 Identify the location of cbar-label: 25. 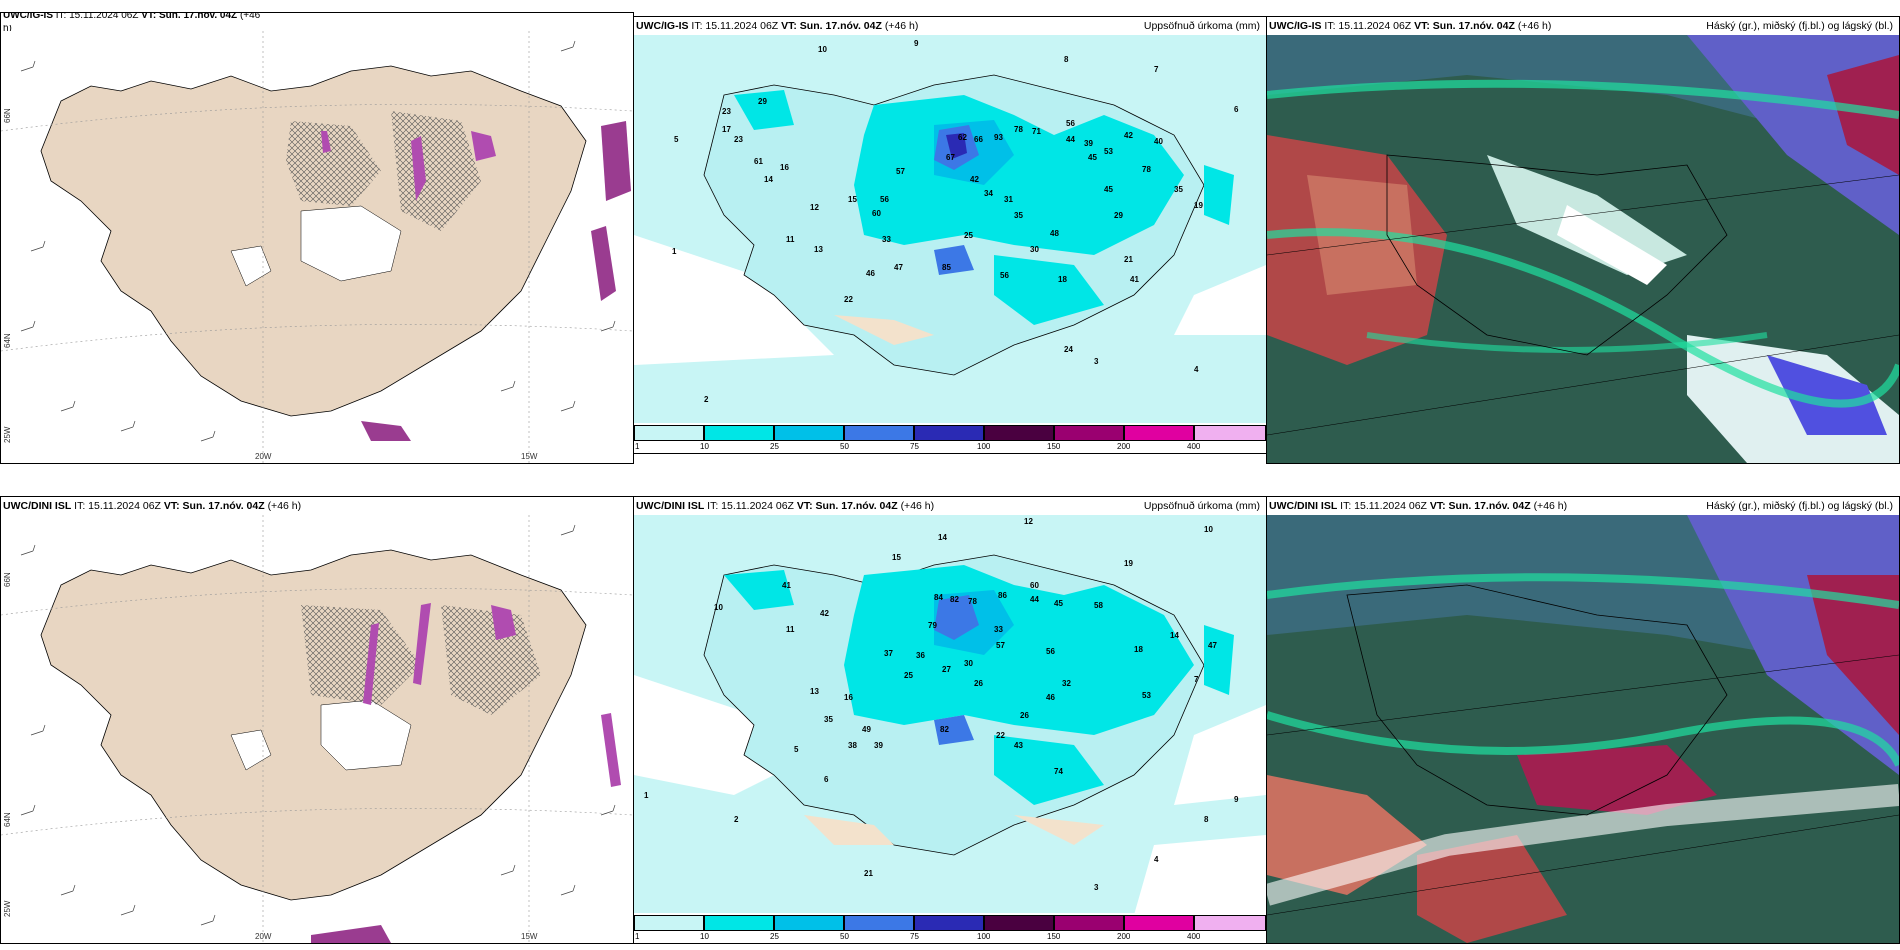
(774, 446).